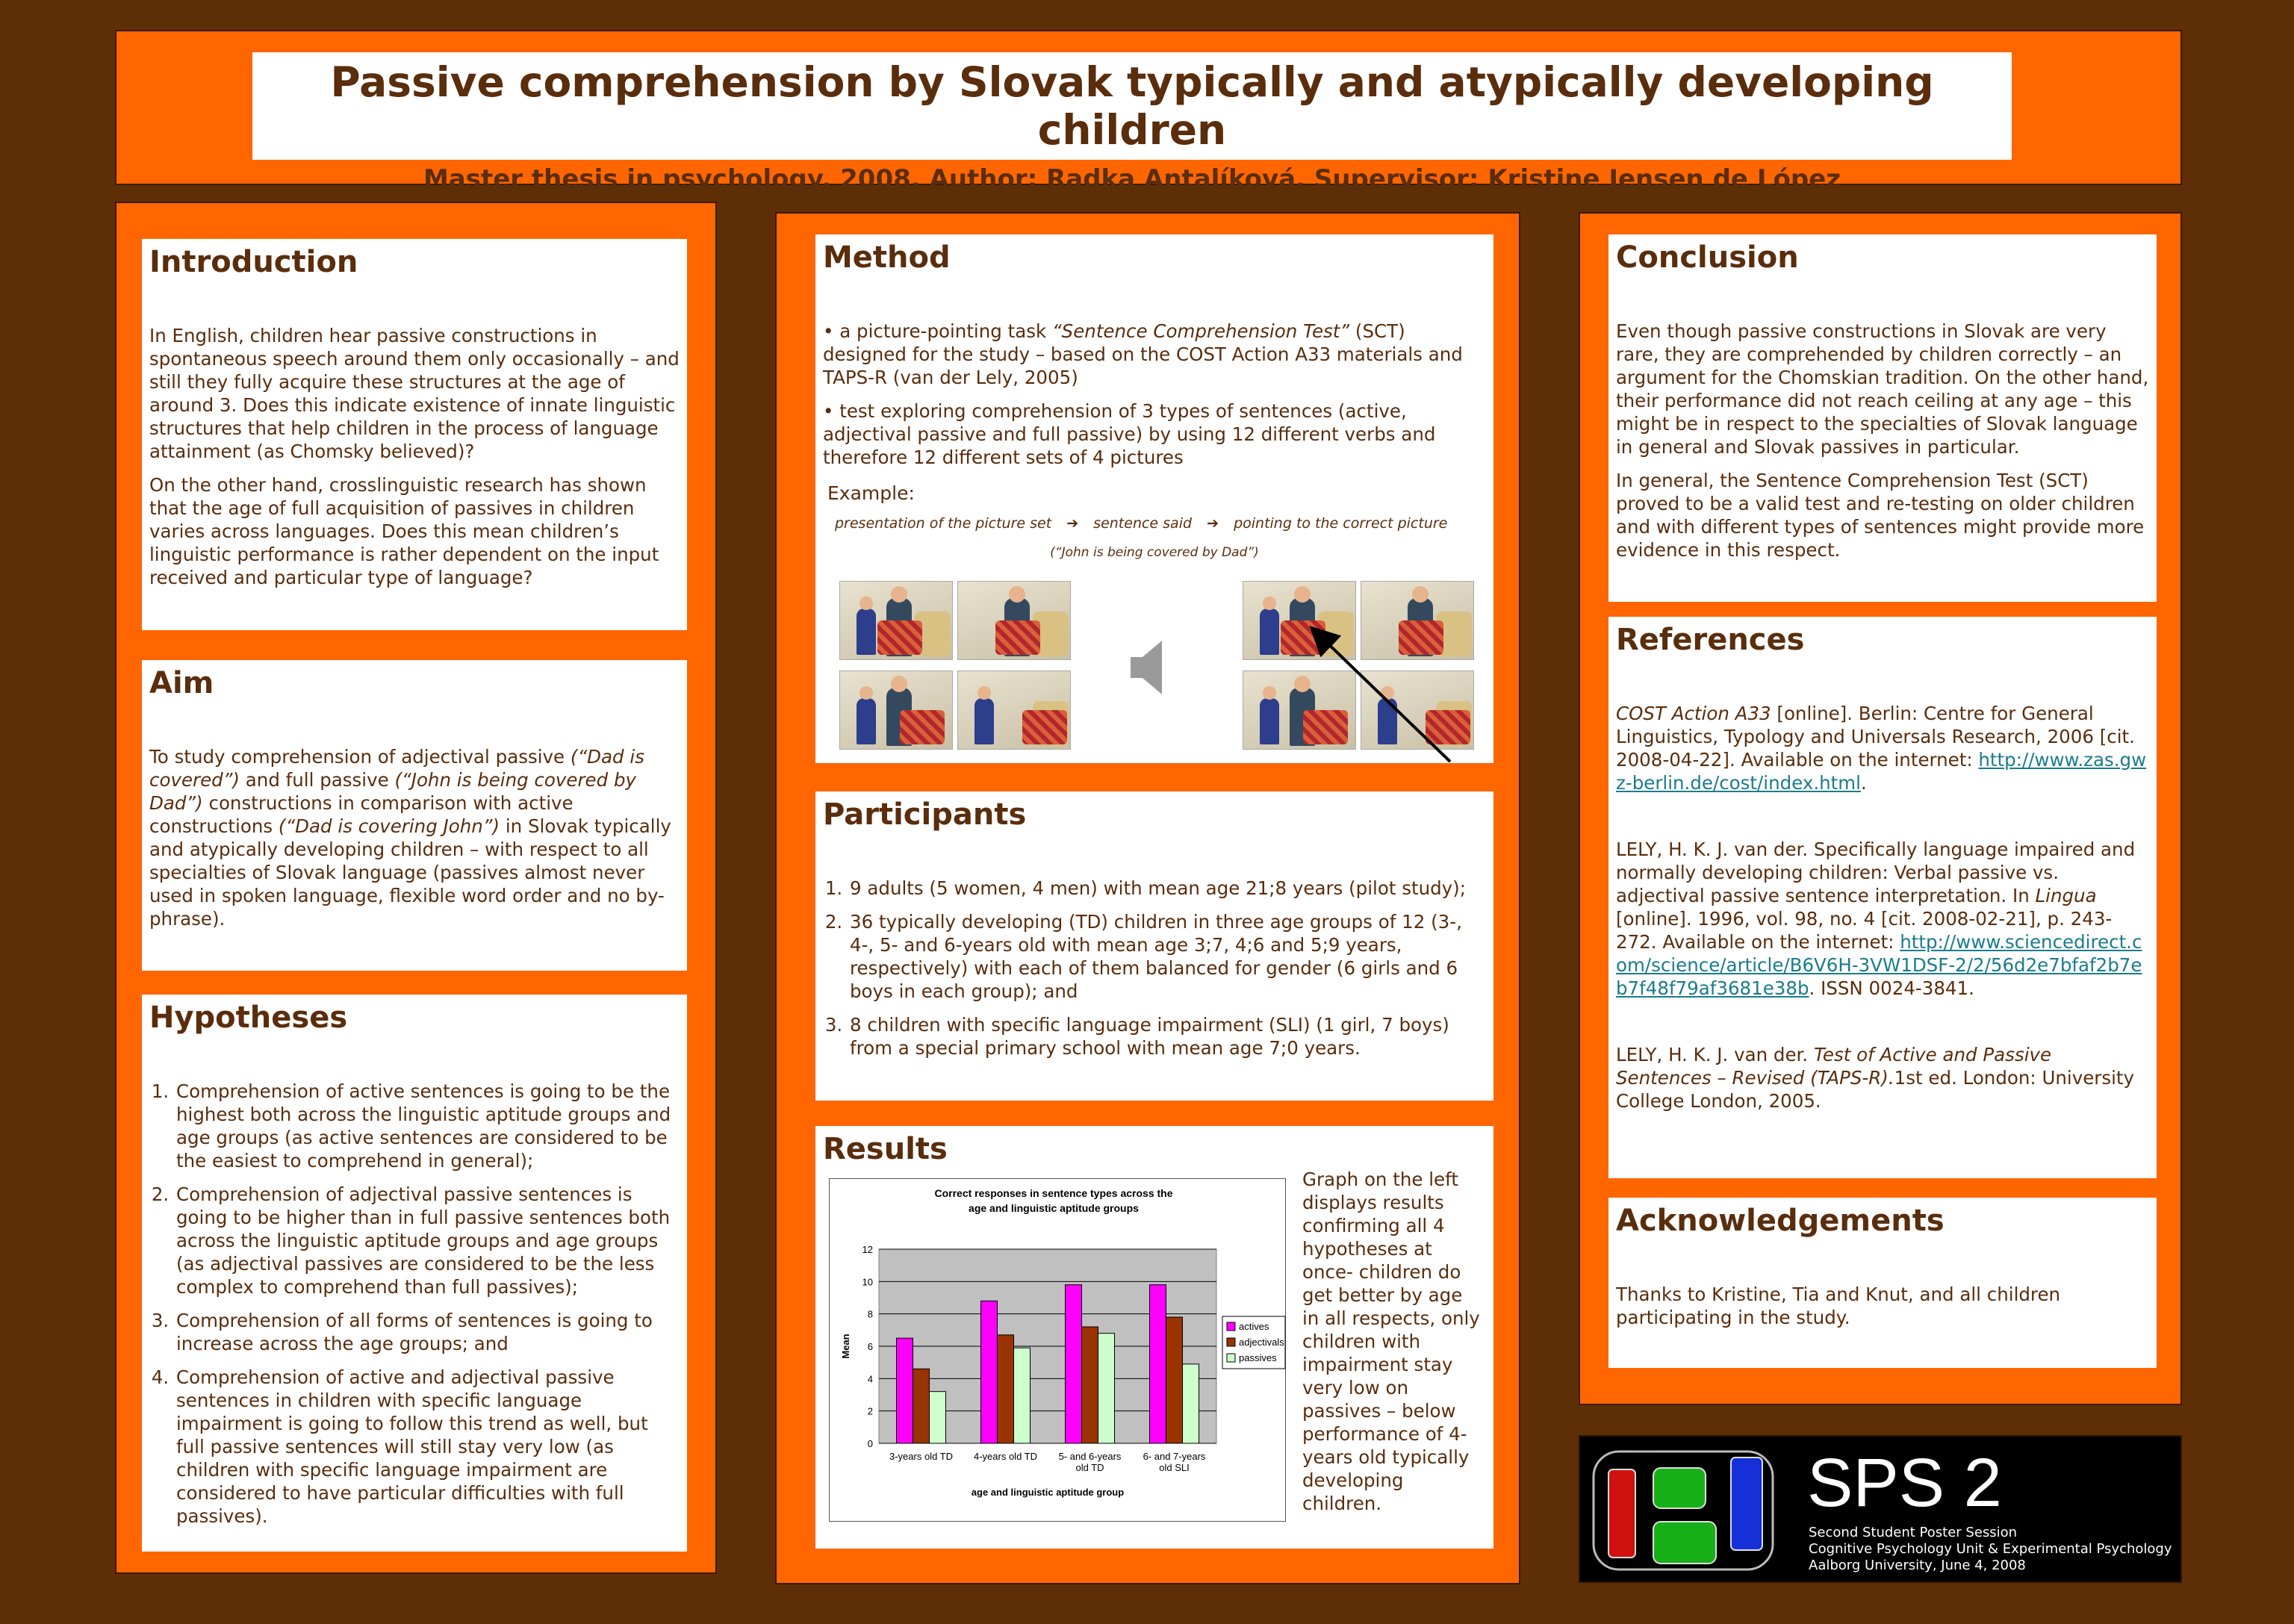  Describe the element at coordinates (253, 262) in the screenshot. I see `introduction-heading: Introduction` at that location.